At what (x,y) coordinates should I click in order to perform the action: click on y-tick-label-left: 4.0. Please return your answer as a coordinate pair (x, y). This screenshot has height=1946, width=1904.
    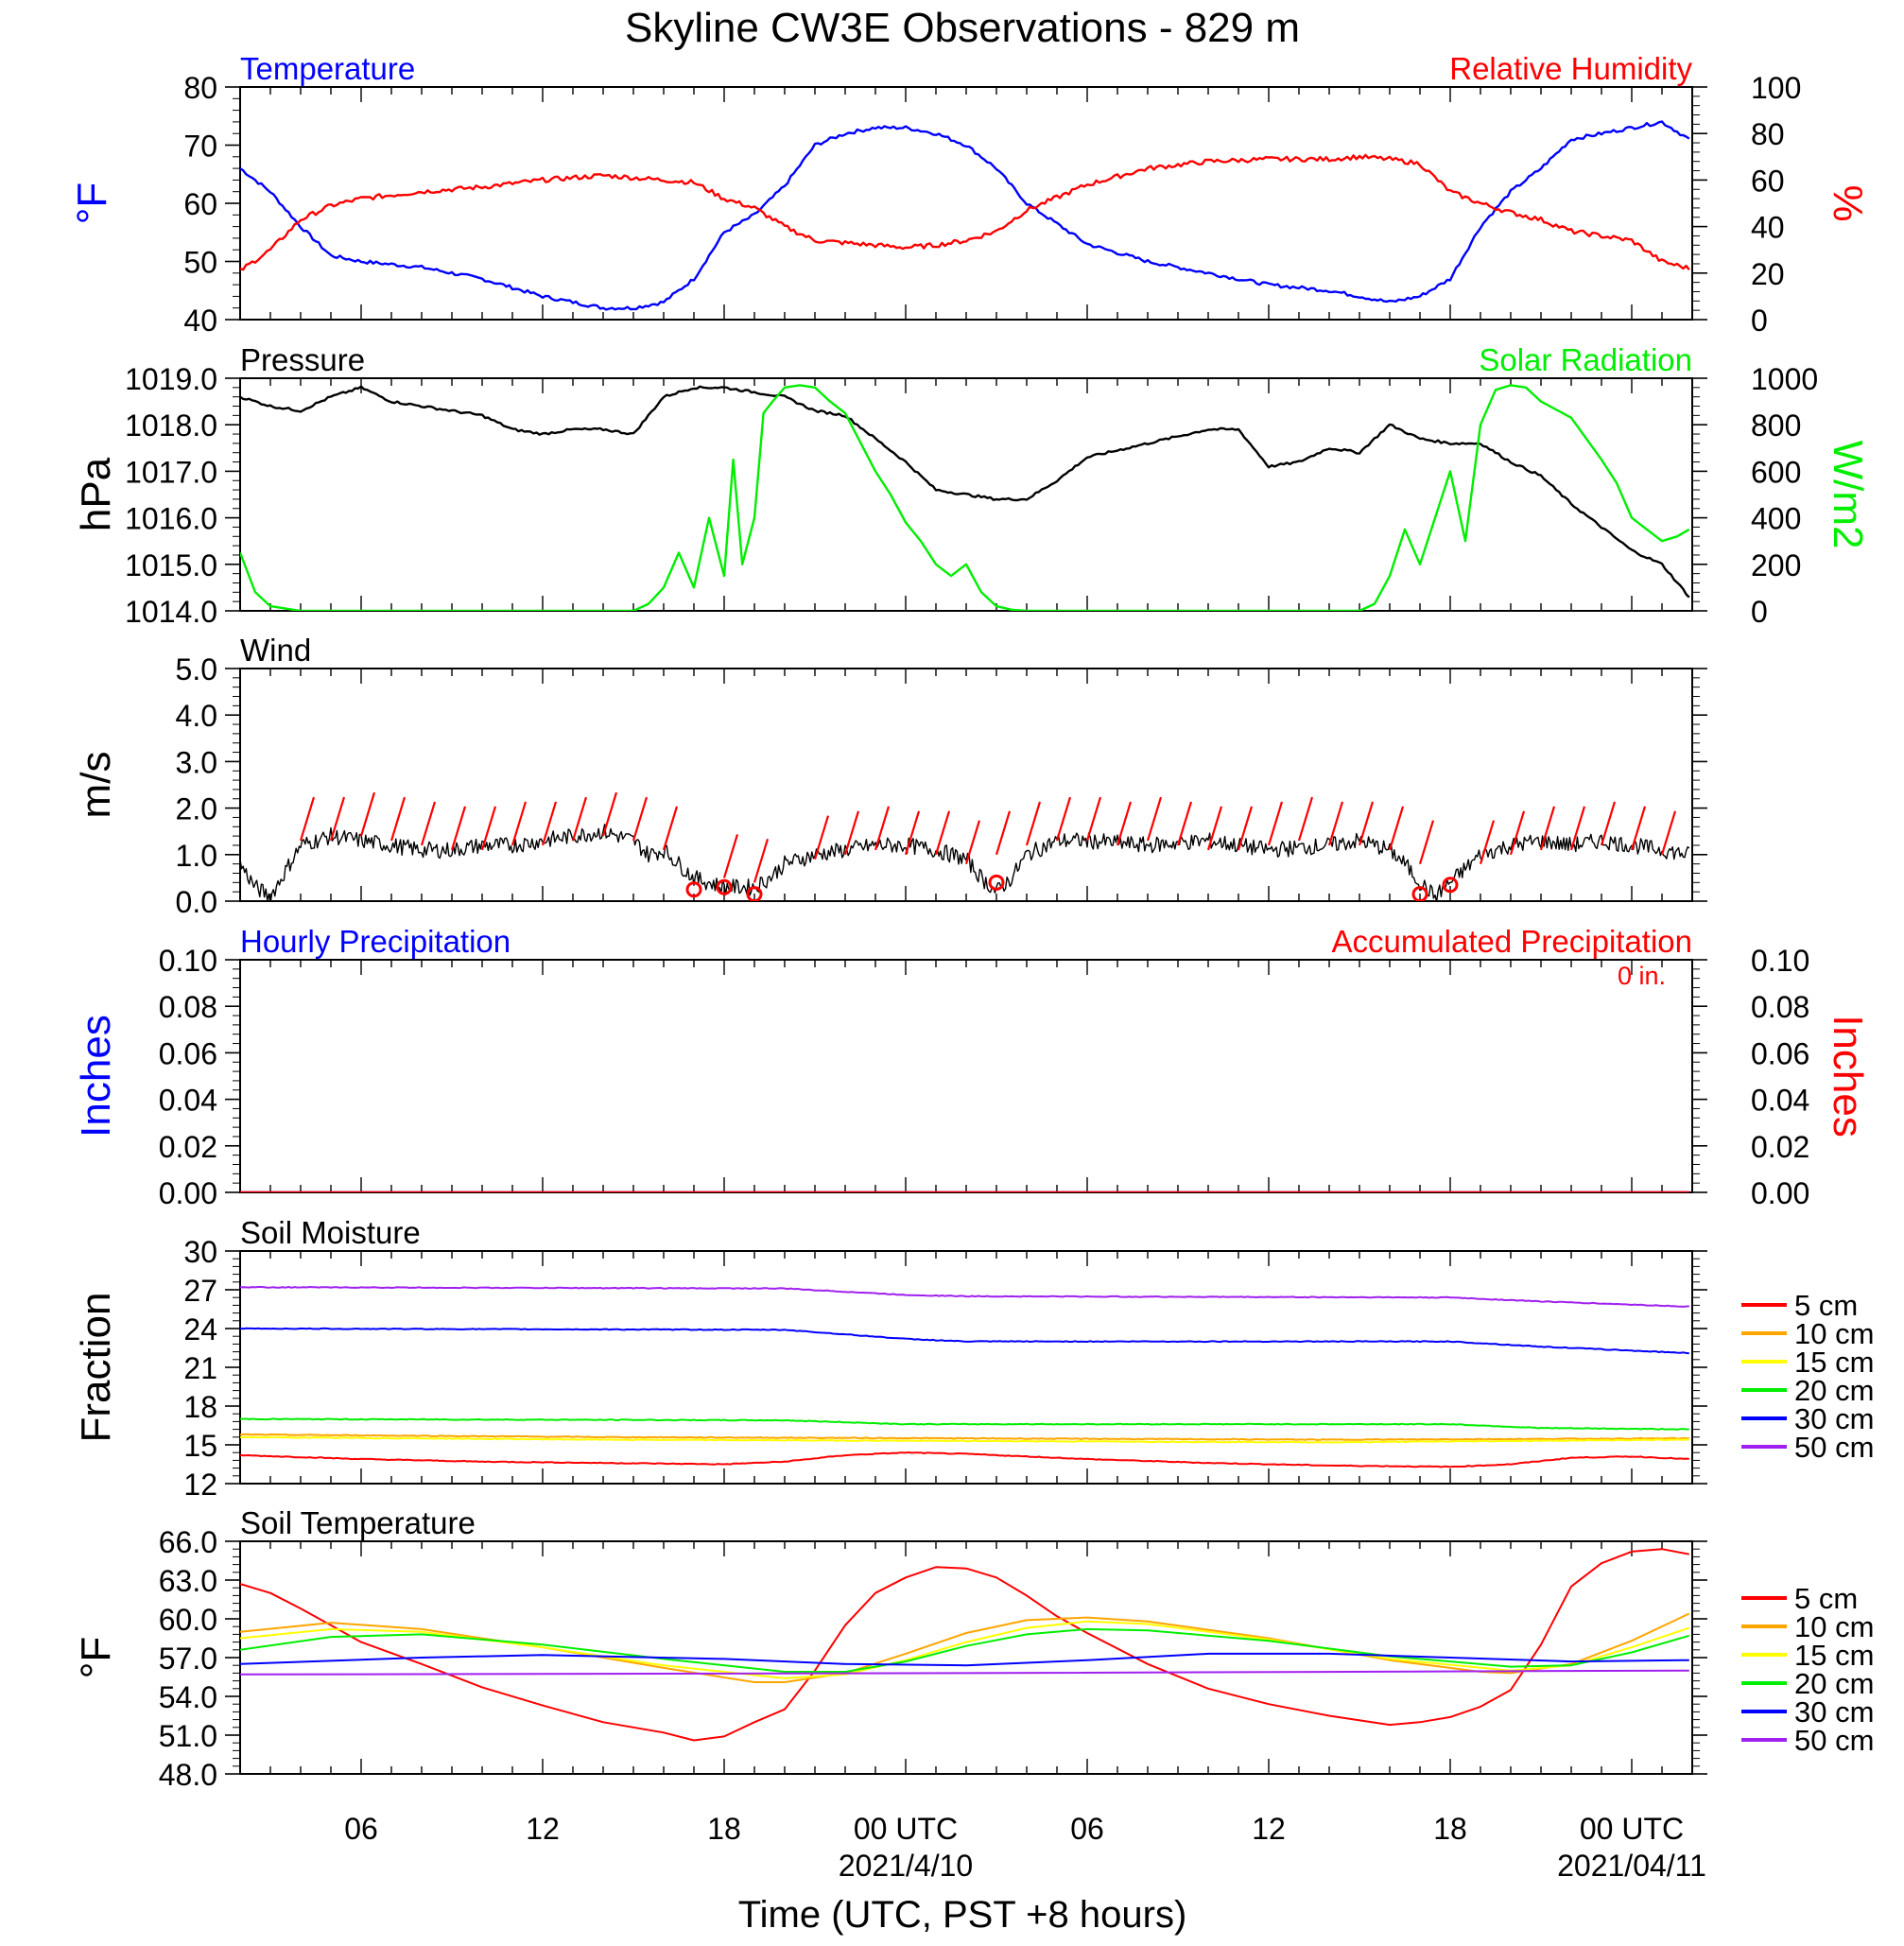
    Looking at the image, I should click on (196, 716).